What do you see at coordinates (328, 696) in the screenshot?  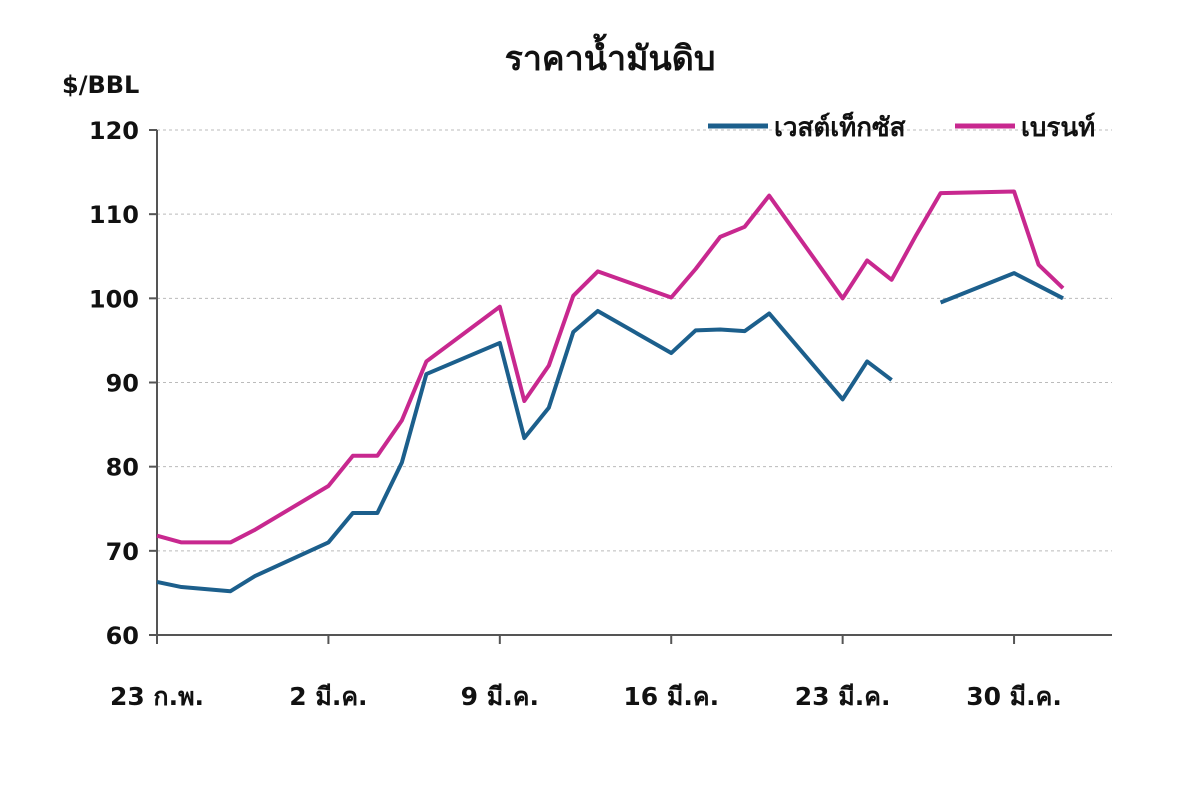 I see `x-tick-label: 2 มี.ค.` at bounding box center [328, 696].